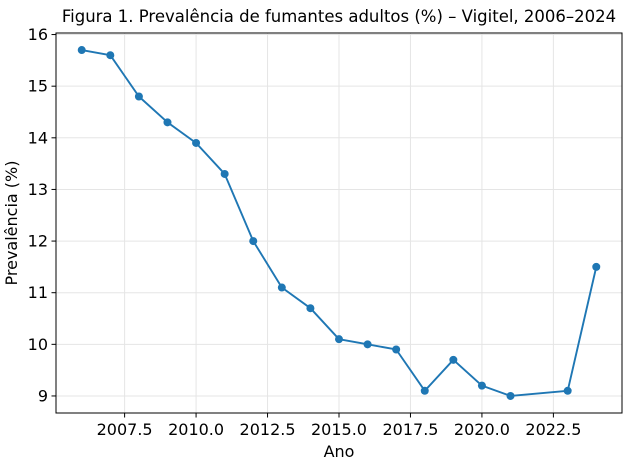 The height and width of the screenshot is (470, 630). I want to click on x-tick-label: 2012.5, so click(268, 429).